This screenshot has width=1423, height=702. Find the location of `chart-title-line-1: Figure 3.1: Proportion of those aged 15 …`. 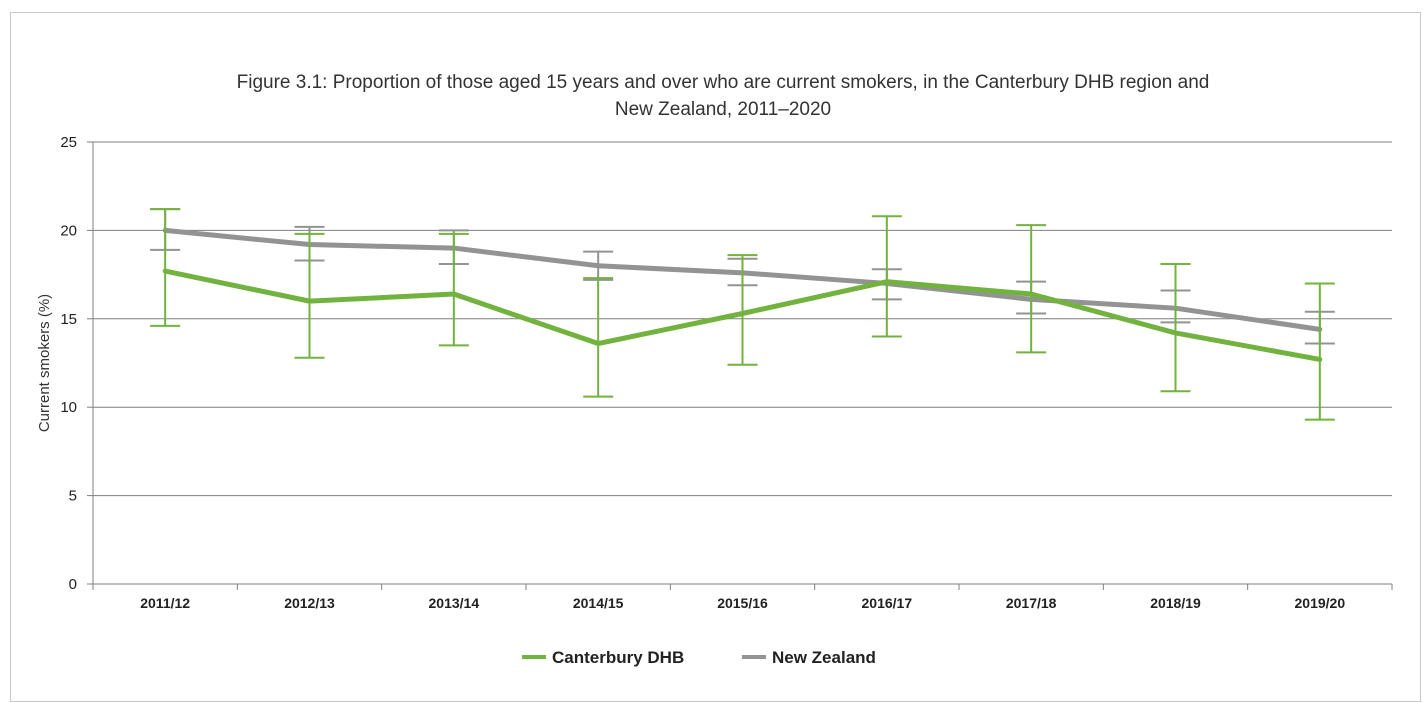

chart-title-line-1: Figure 3.1: Proportion of those aged 15 … is located at coordinates (723, 82).